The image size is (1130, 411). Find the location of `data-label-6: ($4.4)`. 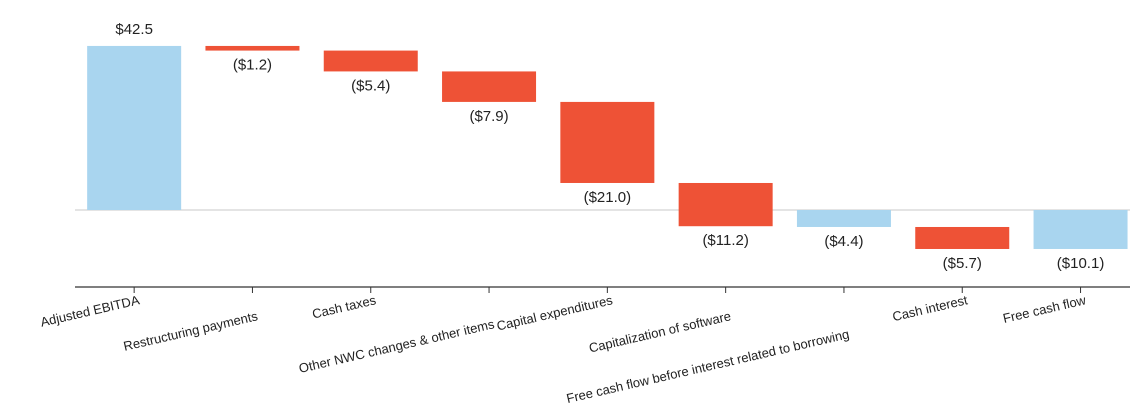

data-label-6: ($4.4) is located at coordinates (843, 241).